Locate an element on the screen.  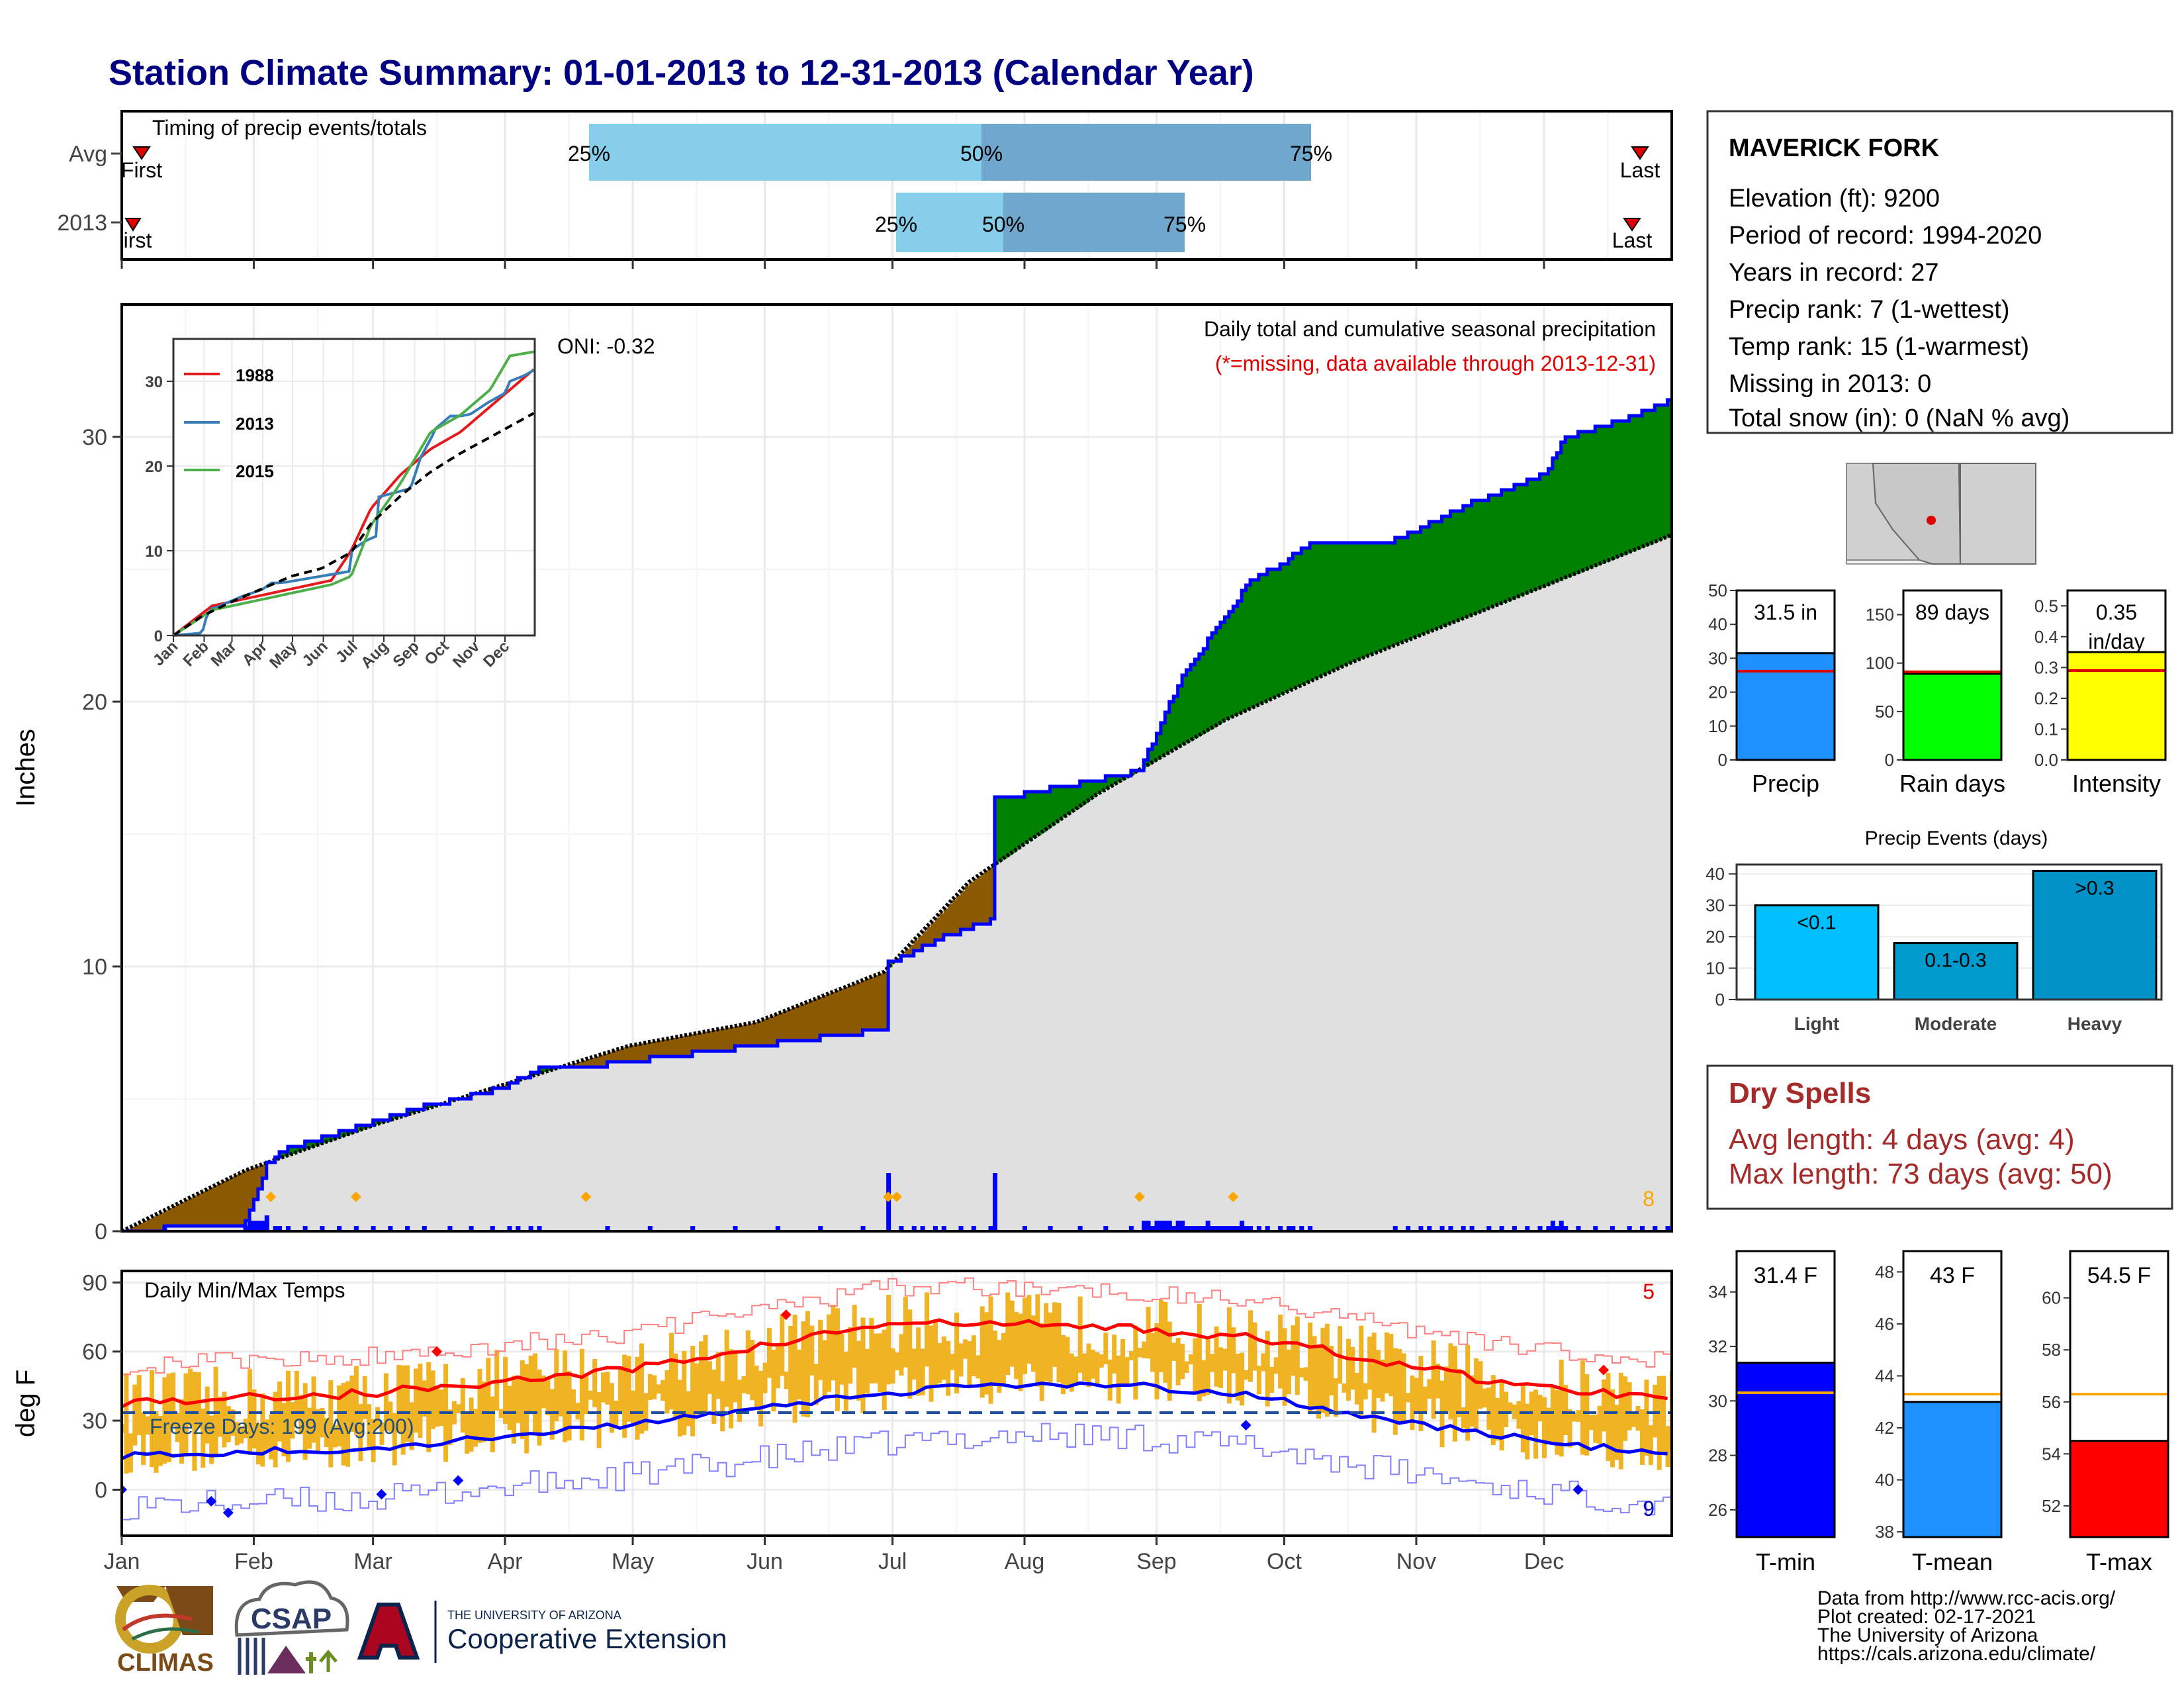
freeze-days: Freeze Days: 199 (Avg:200) is located at coordinates (282, 1426).